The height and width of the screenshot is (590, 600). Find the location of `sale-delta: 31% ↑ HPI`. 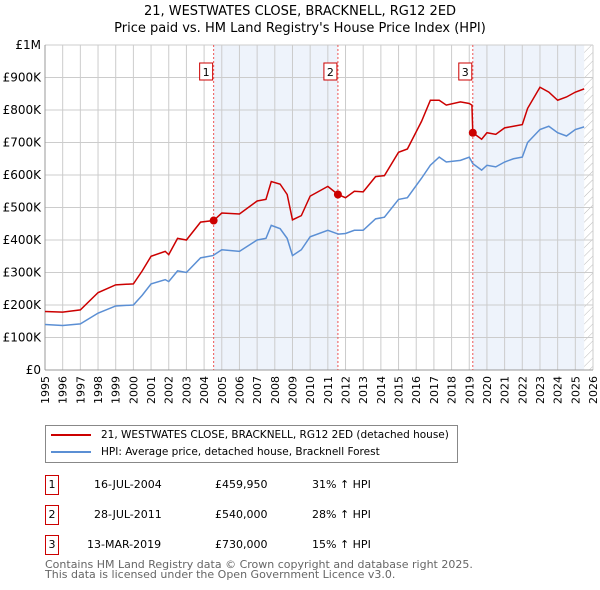

sale-delta: 31% ↑ HPI is located at coordinates (341, 484).